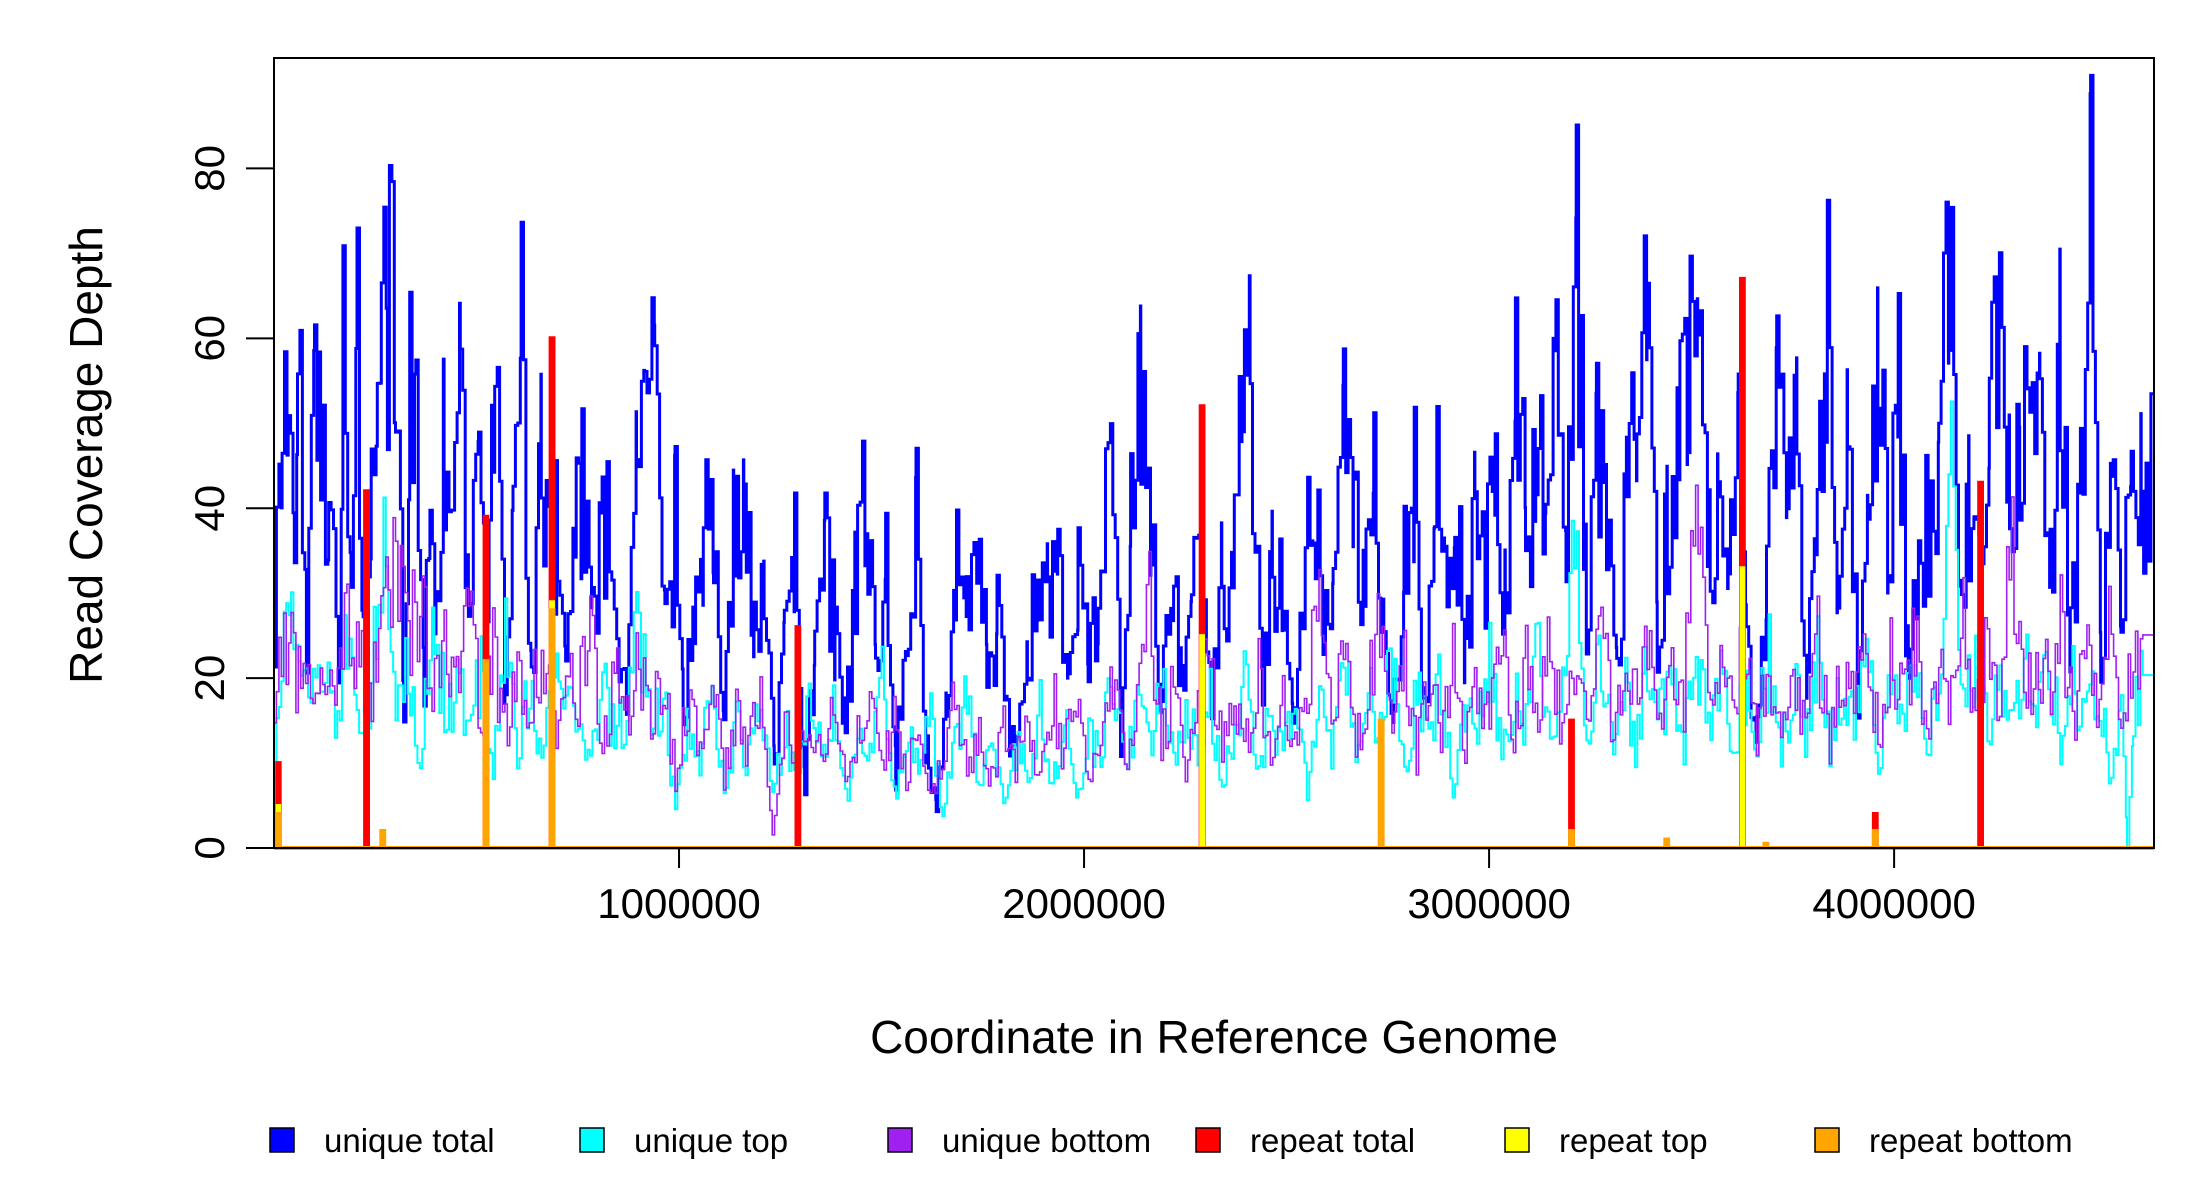 This screenshot has height=1200, width=2200. I want to click on legend-label: unique bottom, so click(1046, 1140).